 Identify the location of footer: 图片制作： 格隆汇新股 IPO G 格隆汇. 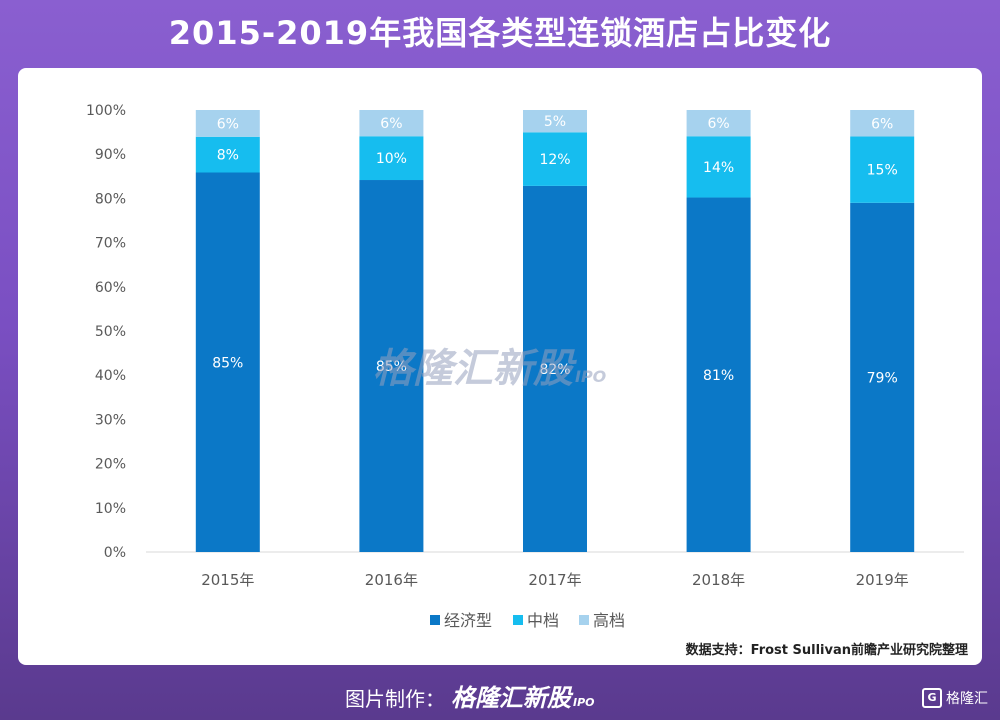
(500, 694).